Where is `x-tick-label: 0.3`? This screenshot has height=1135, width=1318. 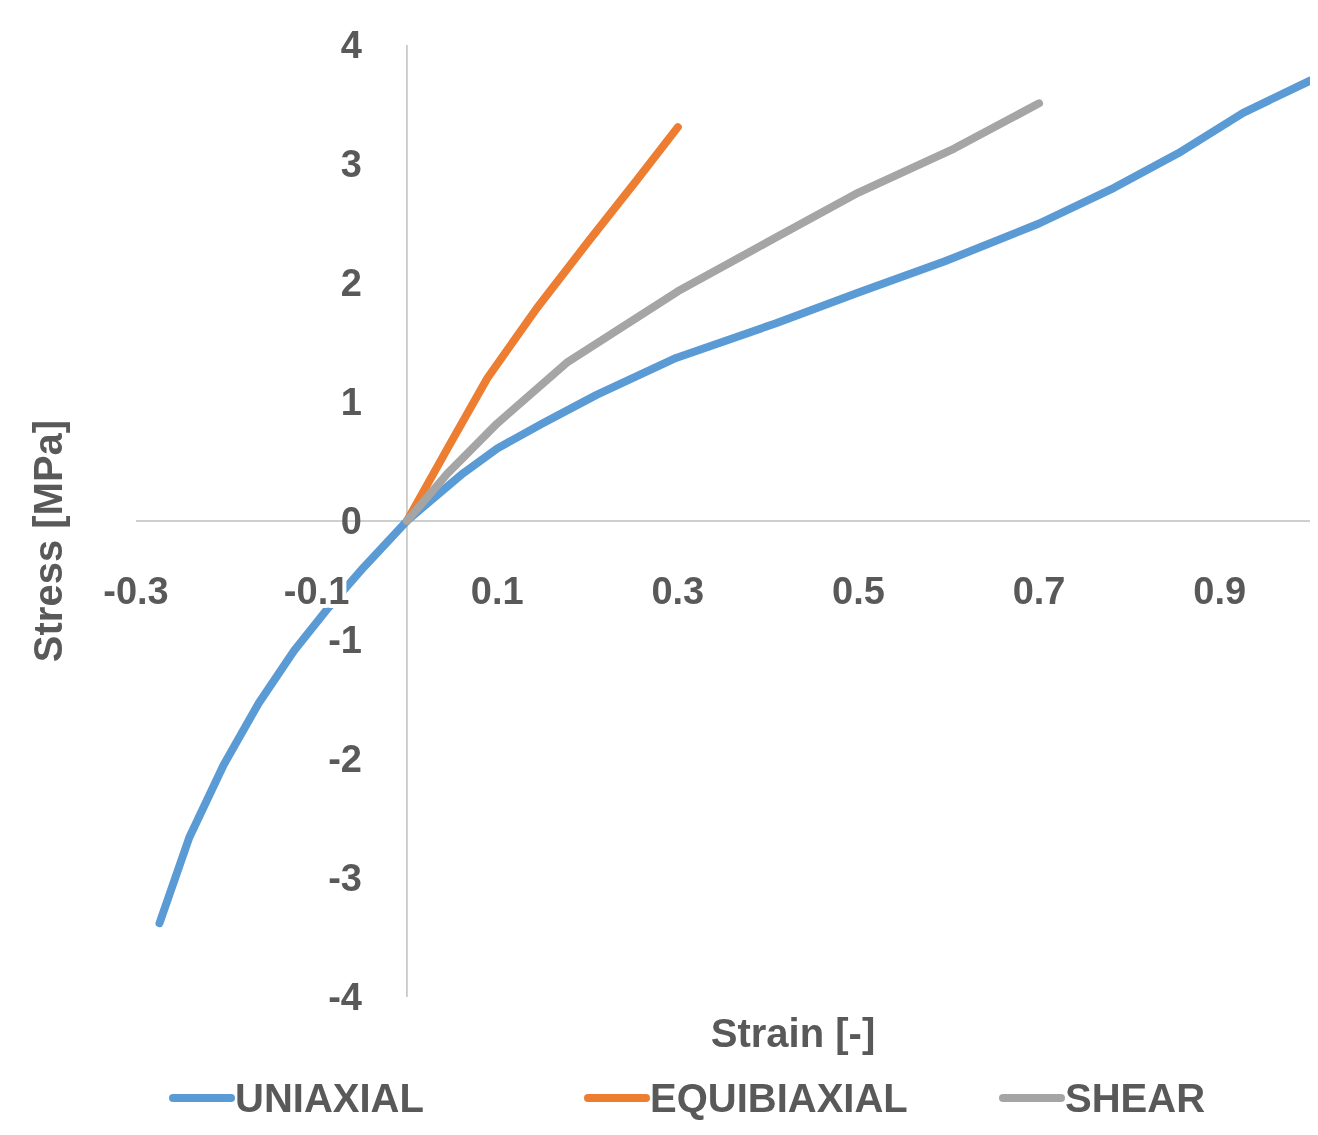
x-tick-label: 0.3 is located at coordinates (678, 591).